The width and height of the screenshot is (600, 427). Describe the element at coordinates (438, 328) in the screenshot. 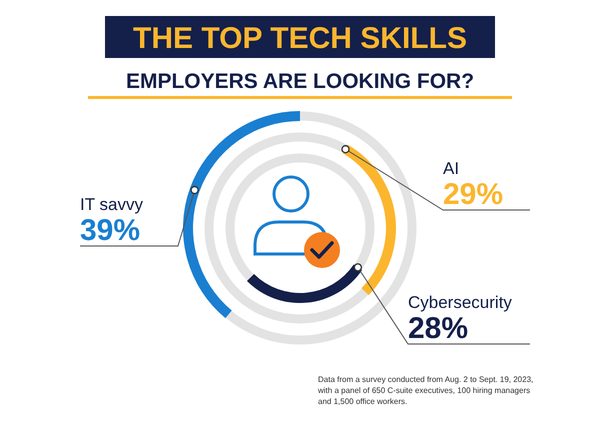

I see `data-label: 28%` at that location.